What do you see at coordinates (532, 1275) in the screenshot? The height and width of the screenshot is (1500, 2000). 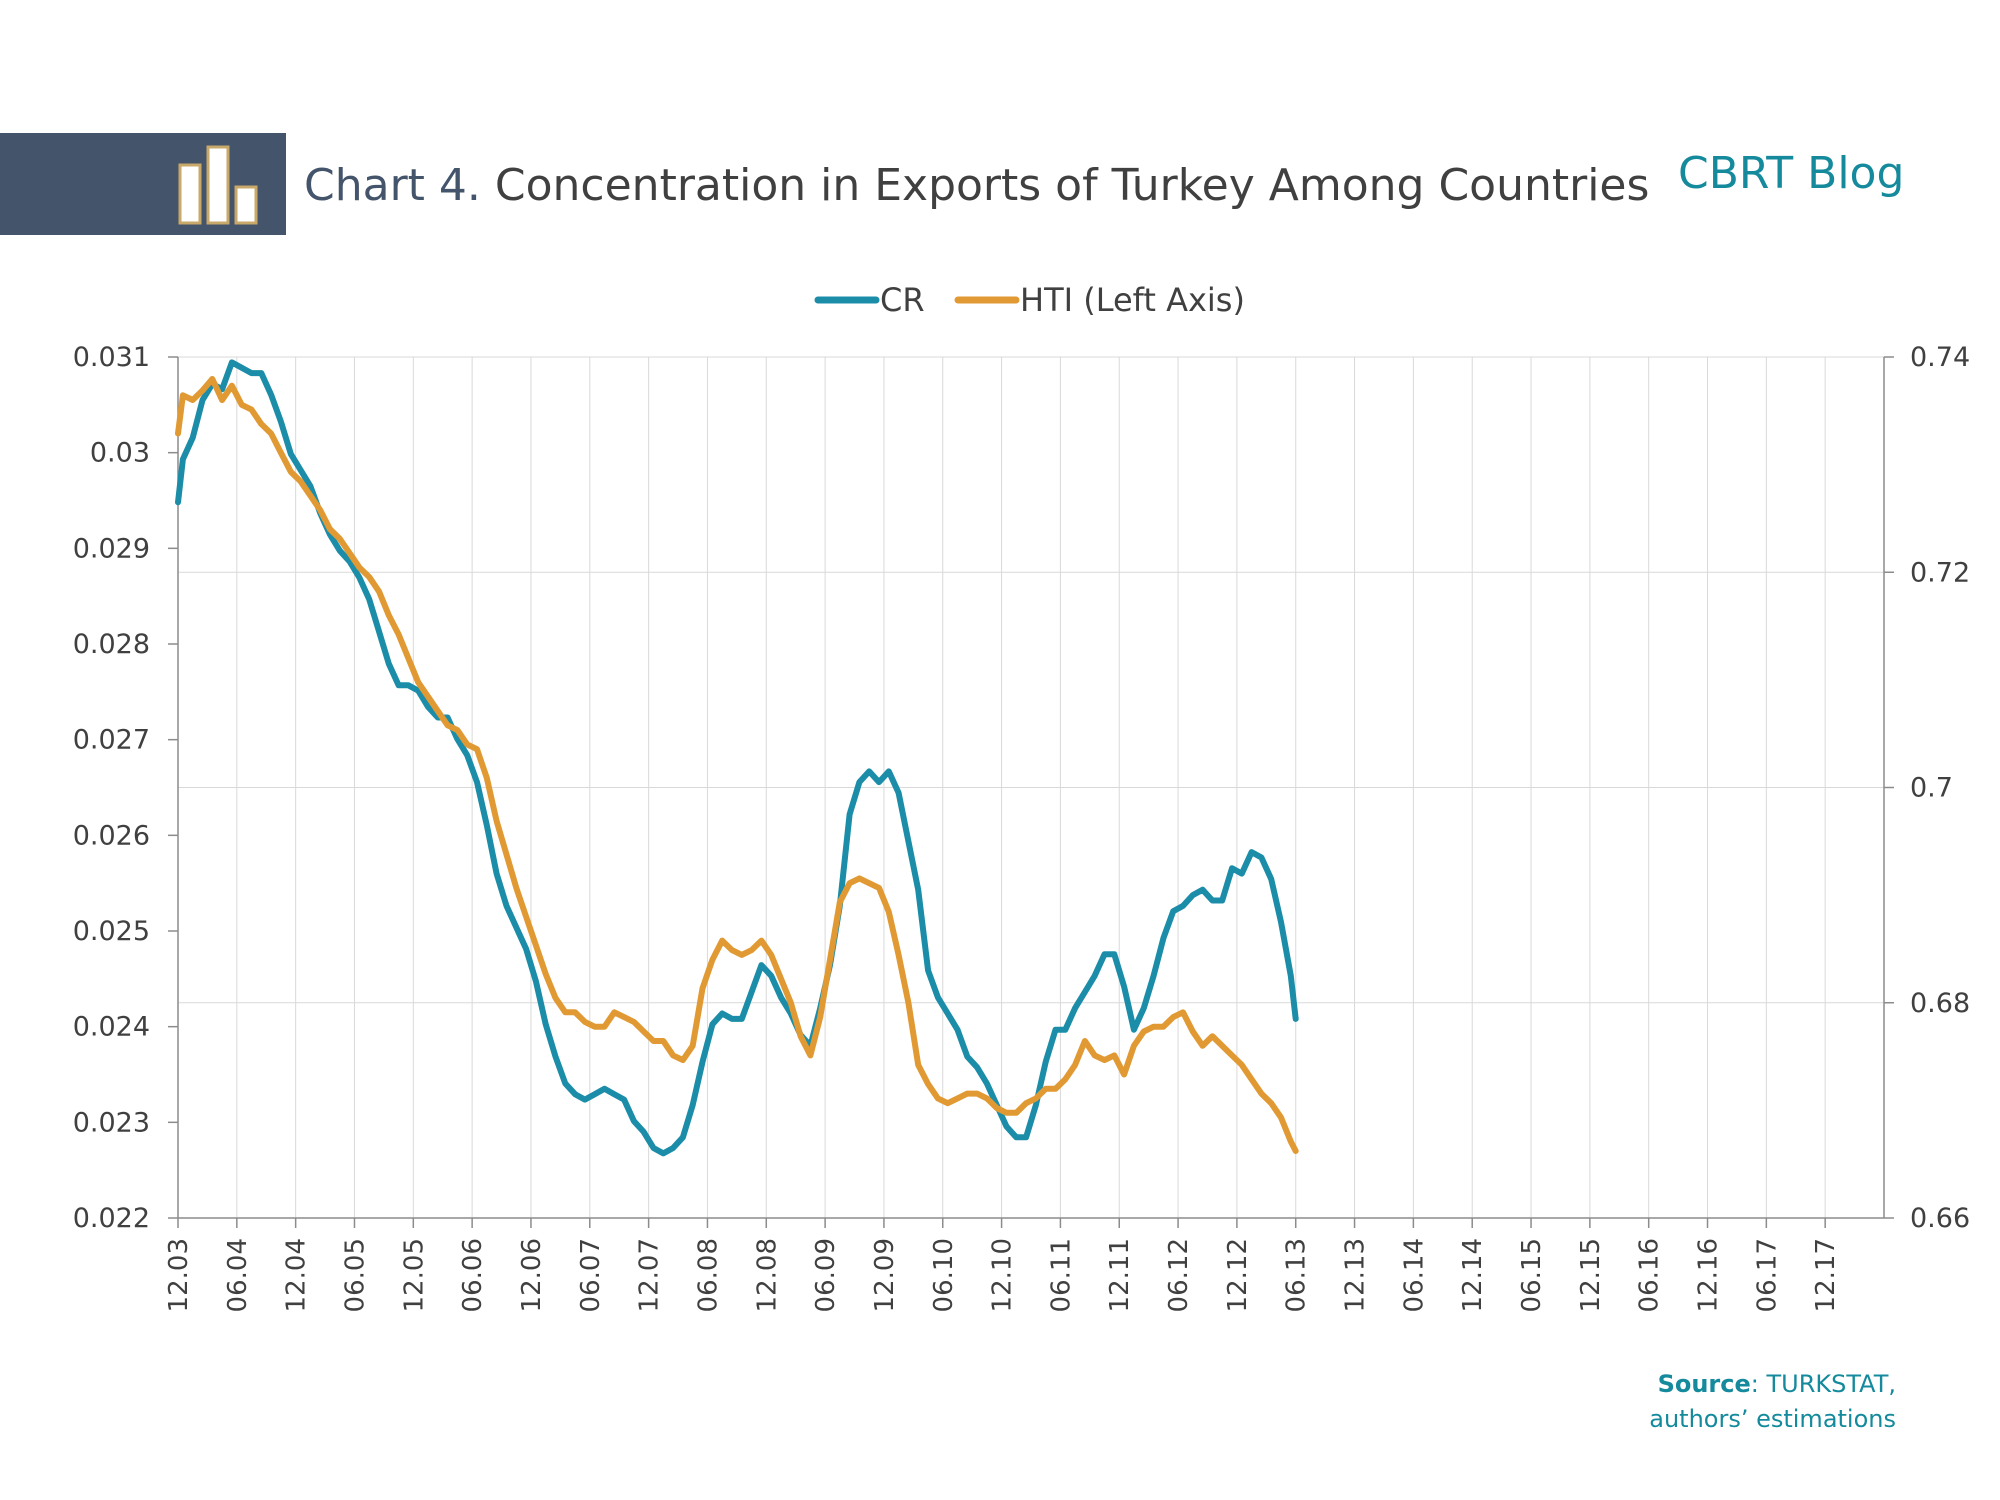 I see `x-axis-tick-label: 12.06` at bounding box center [532, 1275].